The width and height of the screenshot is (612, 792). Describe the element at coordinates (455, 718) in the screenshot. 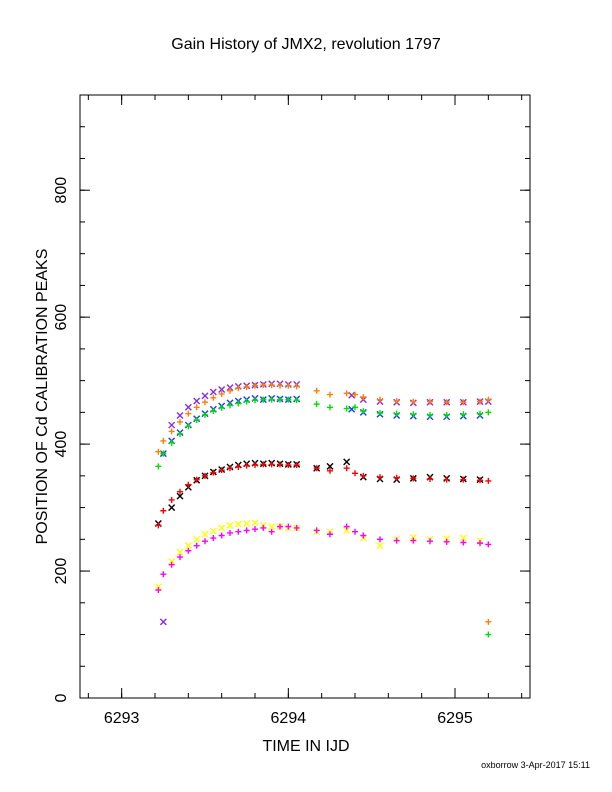

I see `x-tick-label: 6295` at that location.